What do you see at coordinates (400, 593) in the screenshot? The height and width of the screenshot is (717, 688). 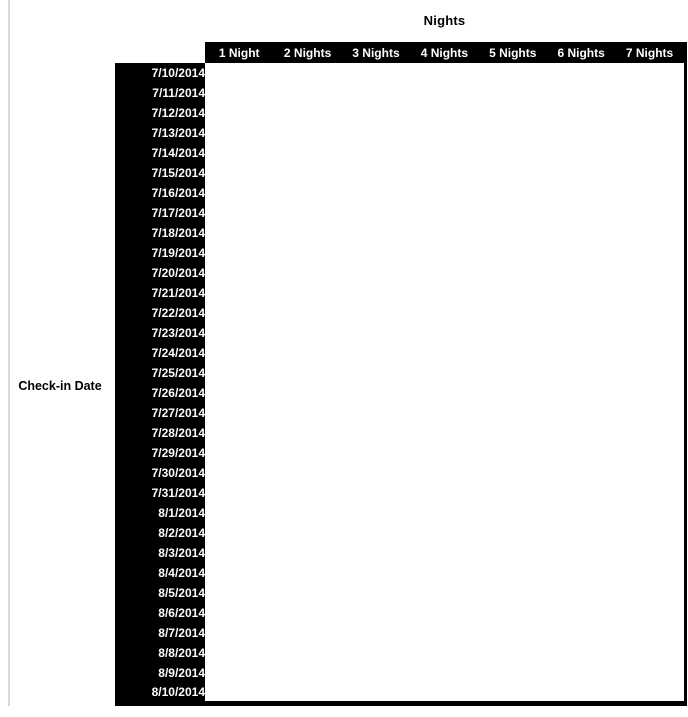 I see `table-row: 8/5/2014` at bounding box center [400, 593].